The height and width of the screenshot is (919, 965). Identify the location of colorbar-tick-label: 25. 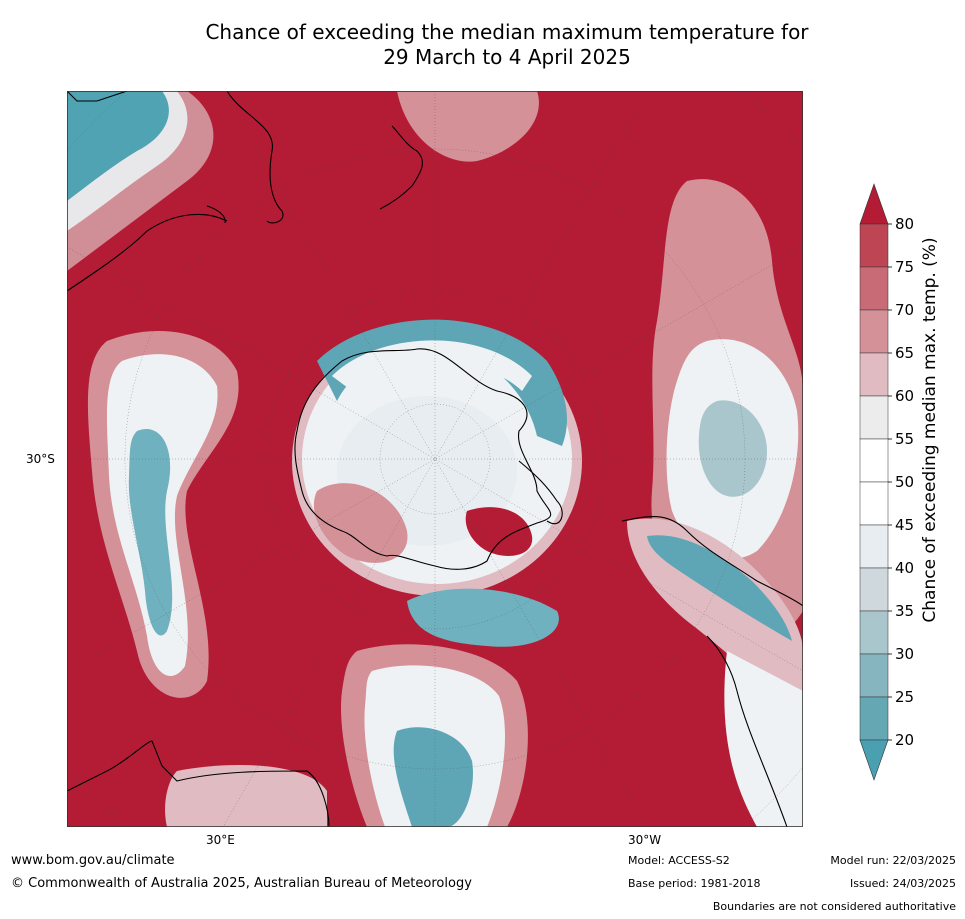
(904, 697).